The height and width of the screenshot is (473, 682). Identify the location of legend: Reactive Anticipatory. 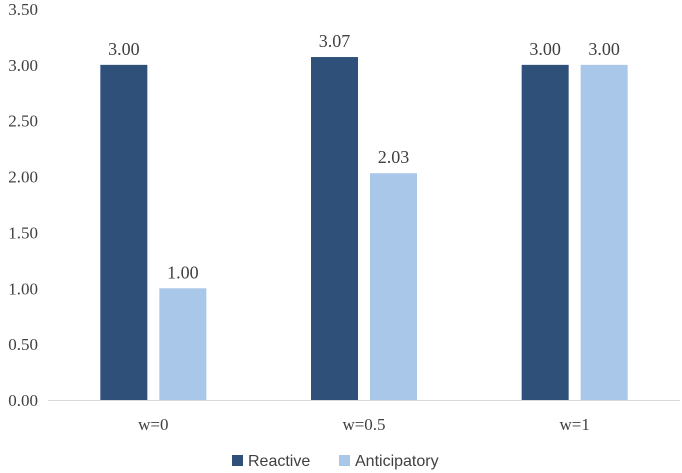
(335, 461).